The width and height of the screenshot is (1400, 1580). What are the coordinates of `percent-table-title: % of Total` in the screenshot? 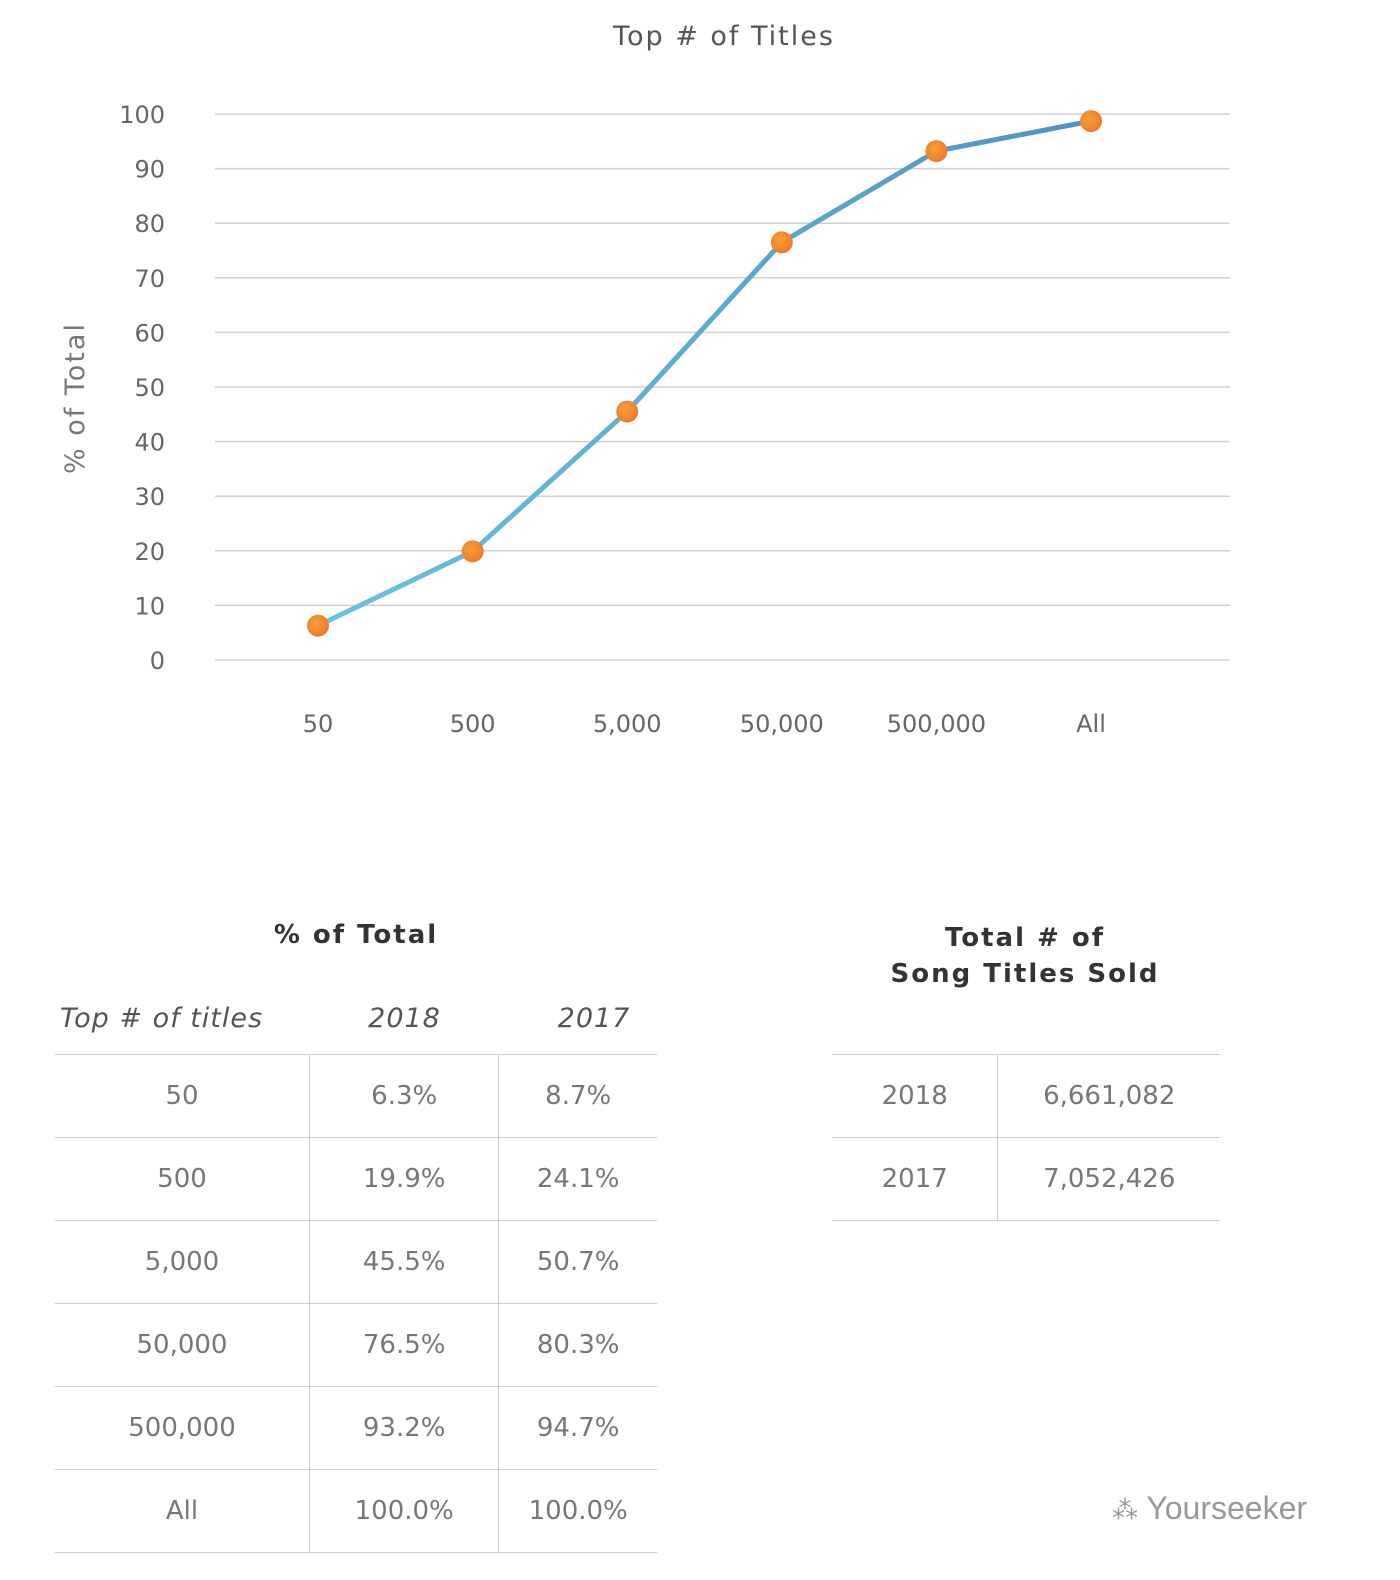 It's located at (356, 935).